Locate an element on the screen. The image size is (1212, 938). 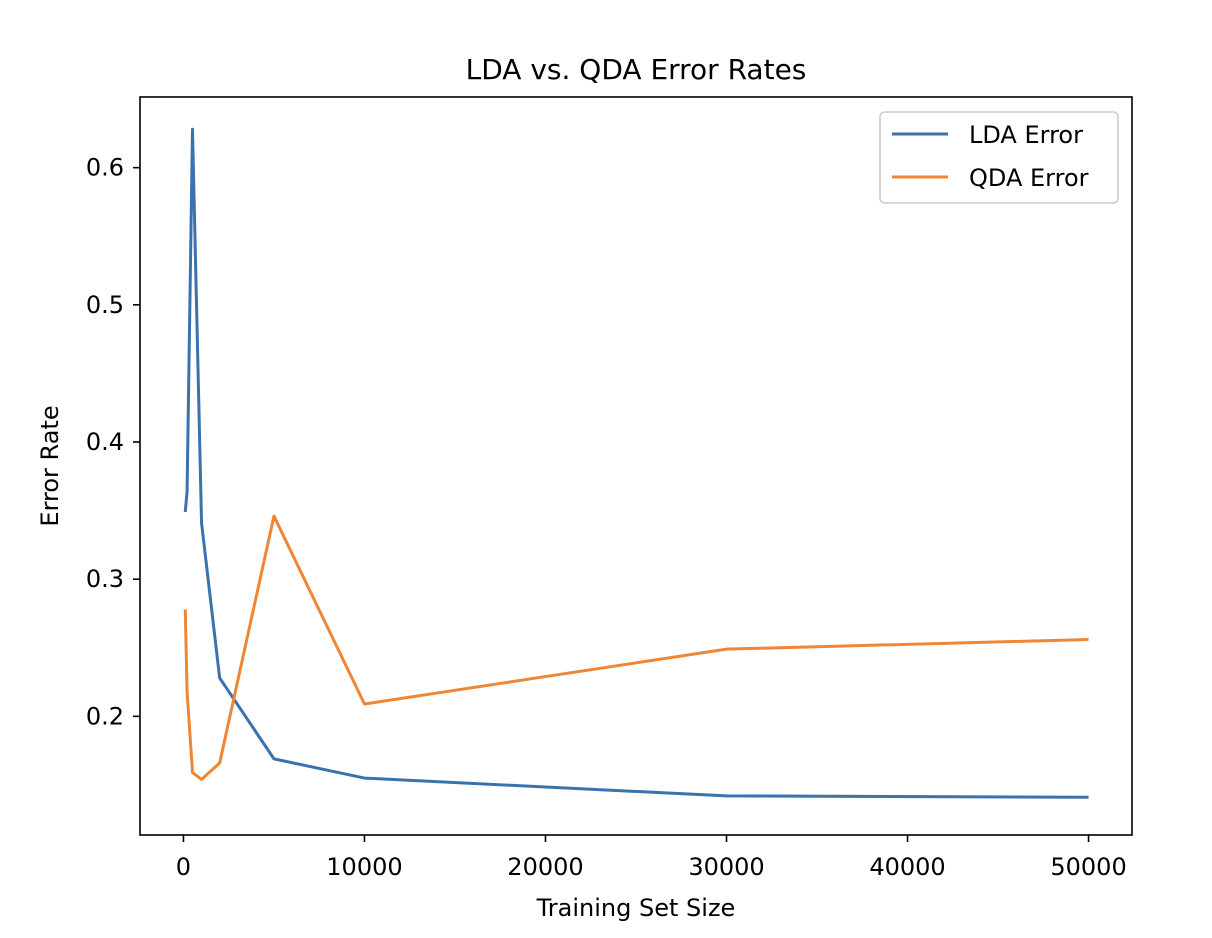
y-axis-ticks: 0.2 0.3 0.4 0.5 0.6 is located at coordinates (113, 442).